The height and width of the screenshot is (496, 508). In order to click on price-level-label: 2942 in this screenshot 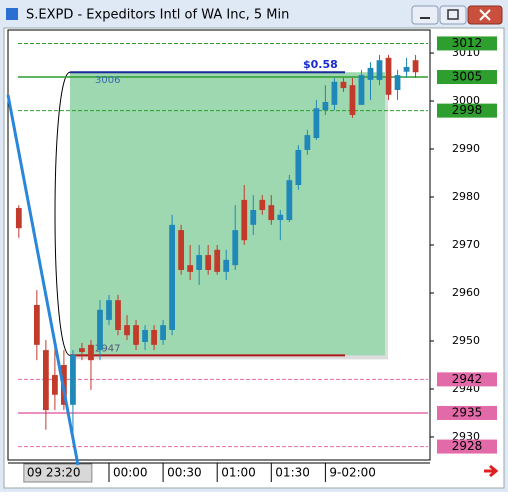, I will do `click(467, 379)`.